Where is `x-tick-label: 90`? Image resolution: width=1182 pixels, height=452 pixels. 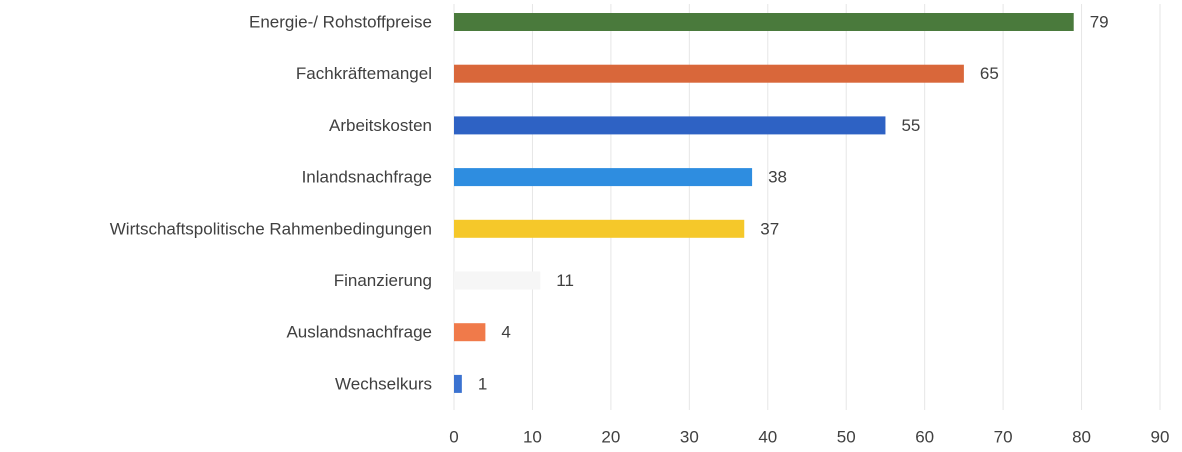
x-tick-label: 90 is located at coordinates (1160, 436).